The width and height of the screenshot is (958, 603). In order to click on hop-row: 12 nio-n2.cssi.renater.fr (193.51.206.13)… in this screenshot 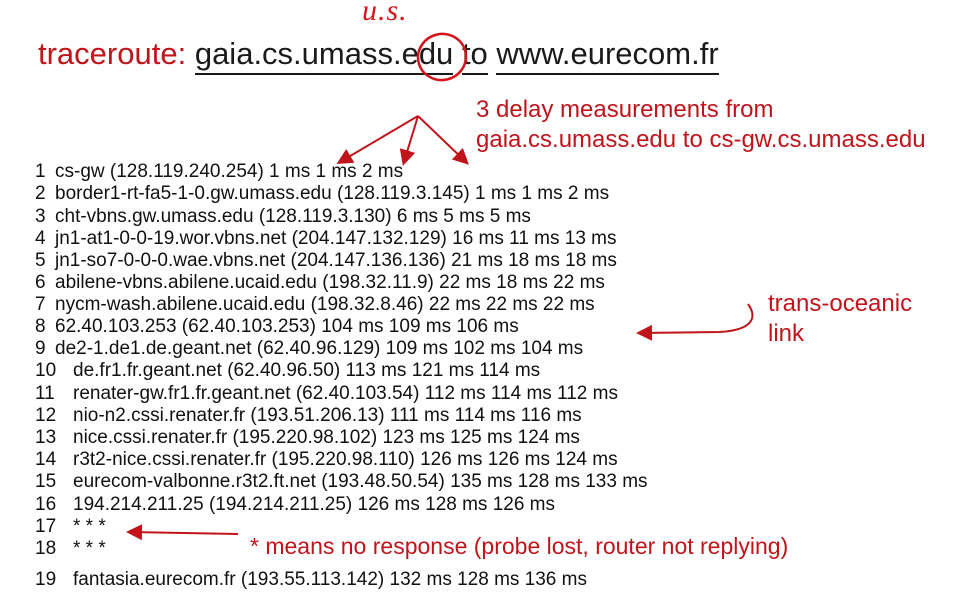, I will do `click(308, 416)`.